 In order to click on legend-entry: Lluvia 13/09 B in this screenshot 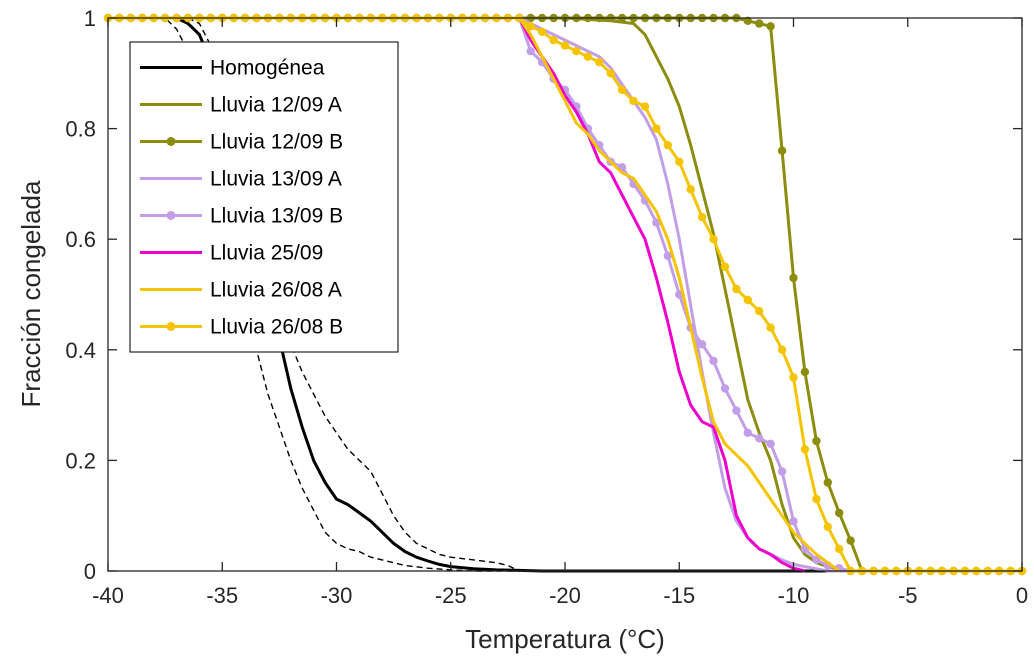, I will do `click(241, 216)`.